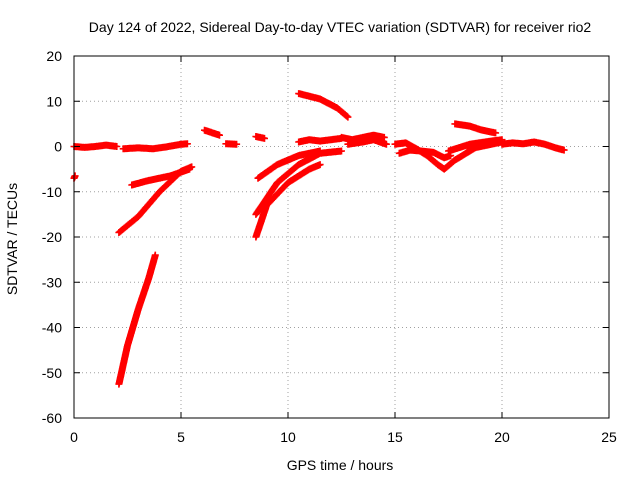 Image resolution: width=640 pixels, height=480 pixels. What do you see at coordinates (52, 237) in the screenshot?
I see `y-tick-label: -20` at bounding box center [52, 237].